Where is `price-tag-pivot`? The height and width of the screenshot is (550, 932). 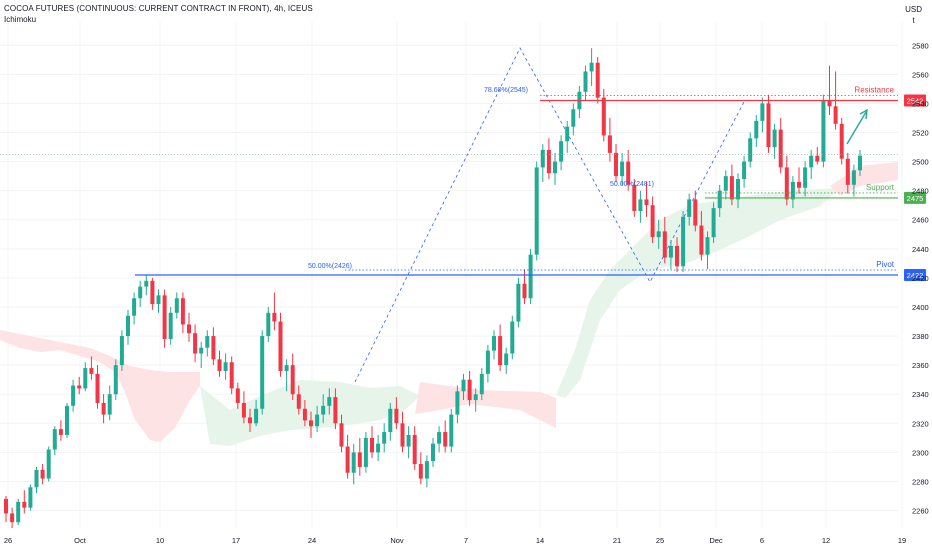
price-tag-pivot is located at coordinates (915, 275).